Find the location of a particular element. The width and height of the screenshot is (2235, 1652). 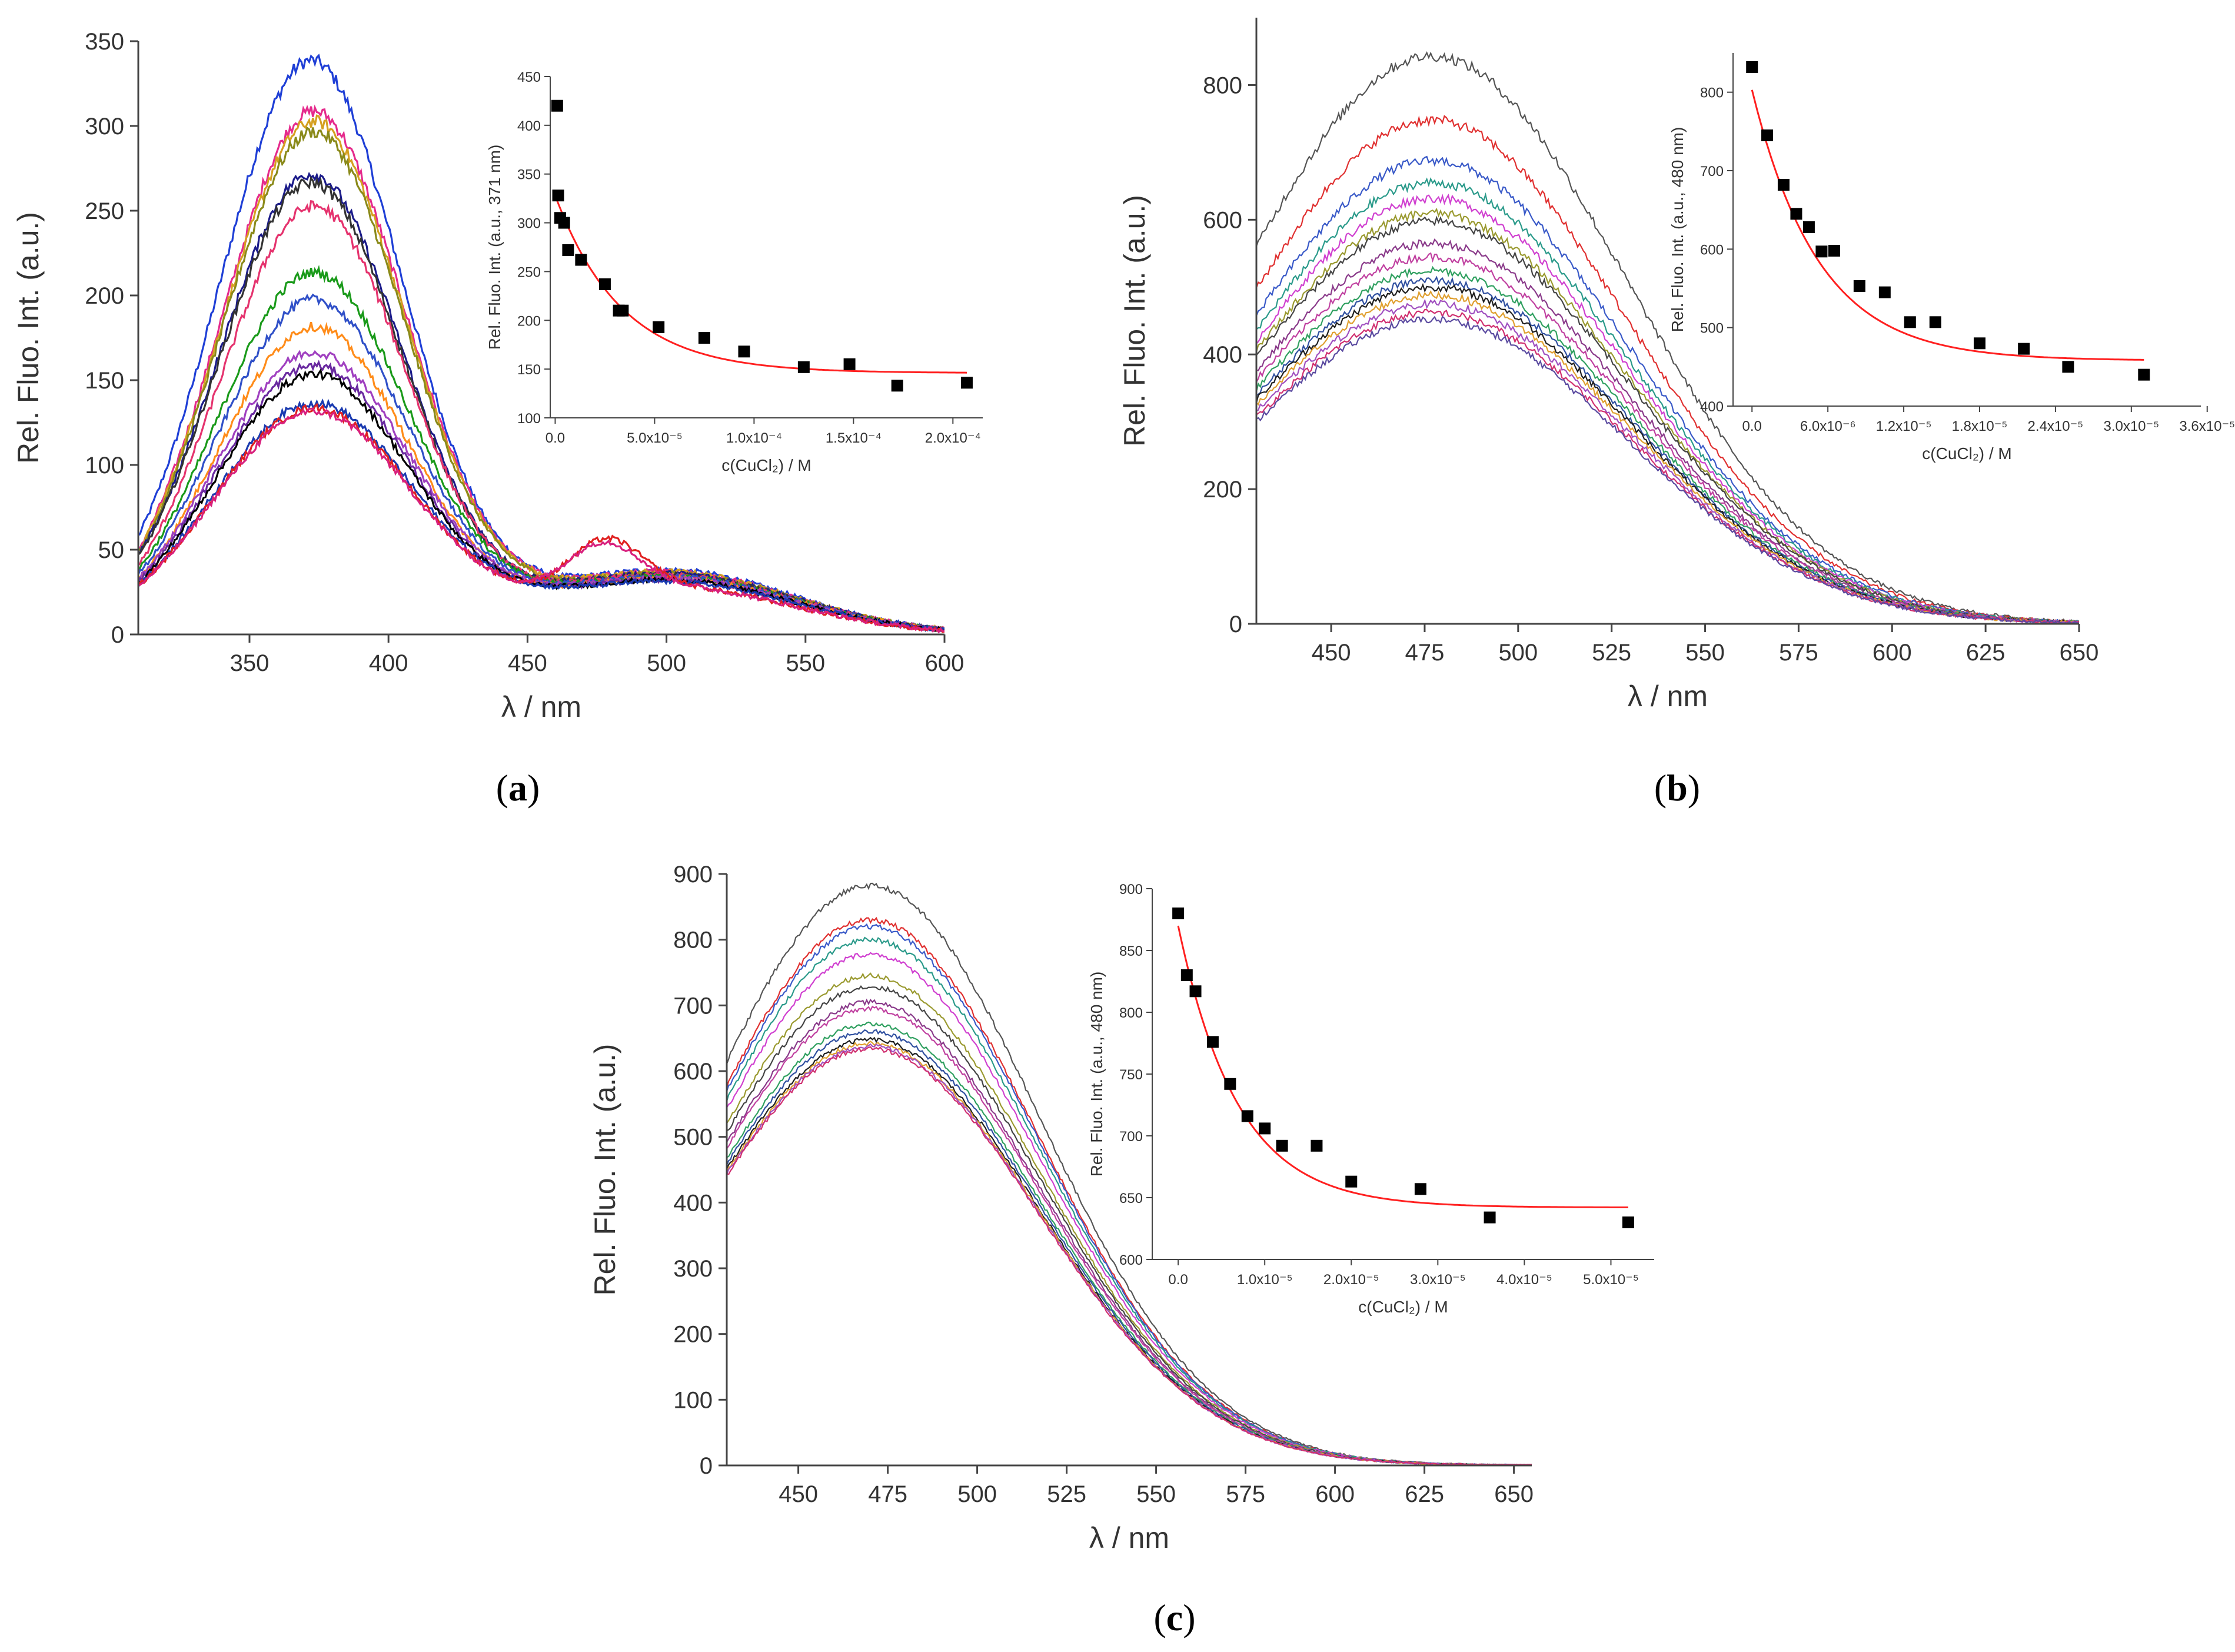

inset-y-tick-label: 200 is located at coordinates (529, 321).